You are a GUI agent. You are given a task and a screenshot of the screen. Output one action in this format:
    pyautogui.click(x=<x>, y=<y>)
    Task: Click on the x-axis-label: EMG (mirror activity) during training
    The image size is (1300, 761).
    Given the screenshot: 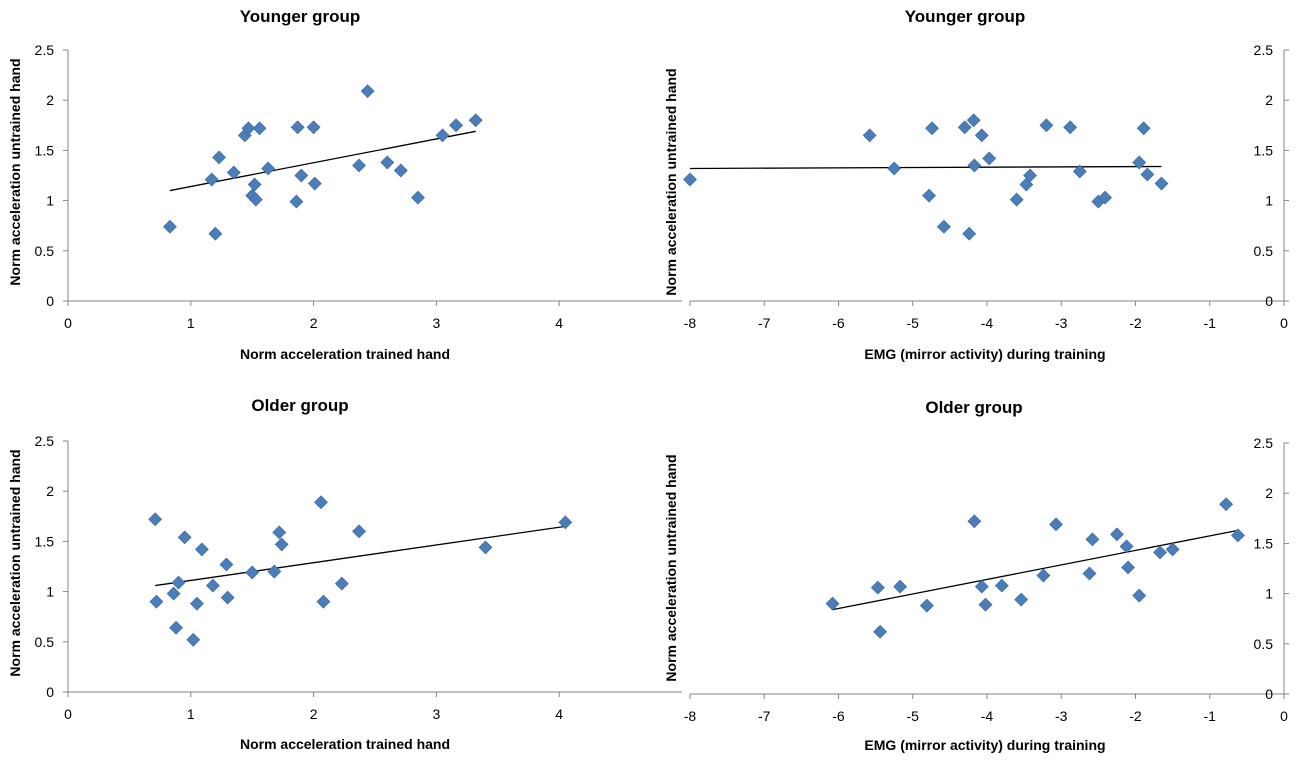 What is the action you would take?
    pyautogui.click(x=984, y=354)
    